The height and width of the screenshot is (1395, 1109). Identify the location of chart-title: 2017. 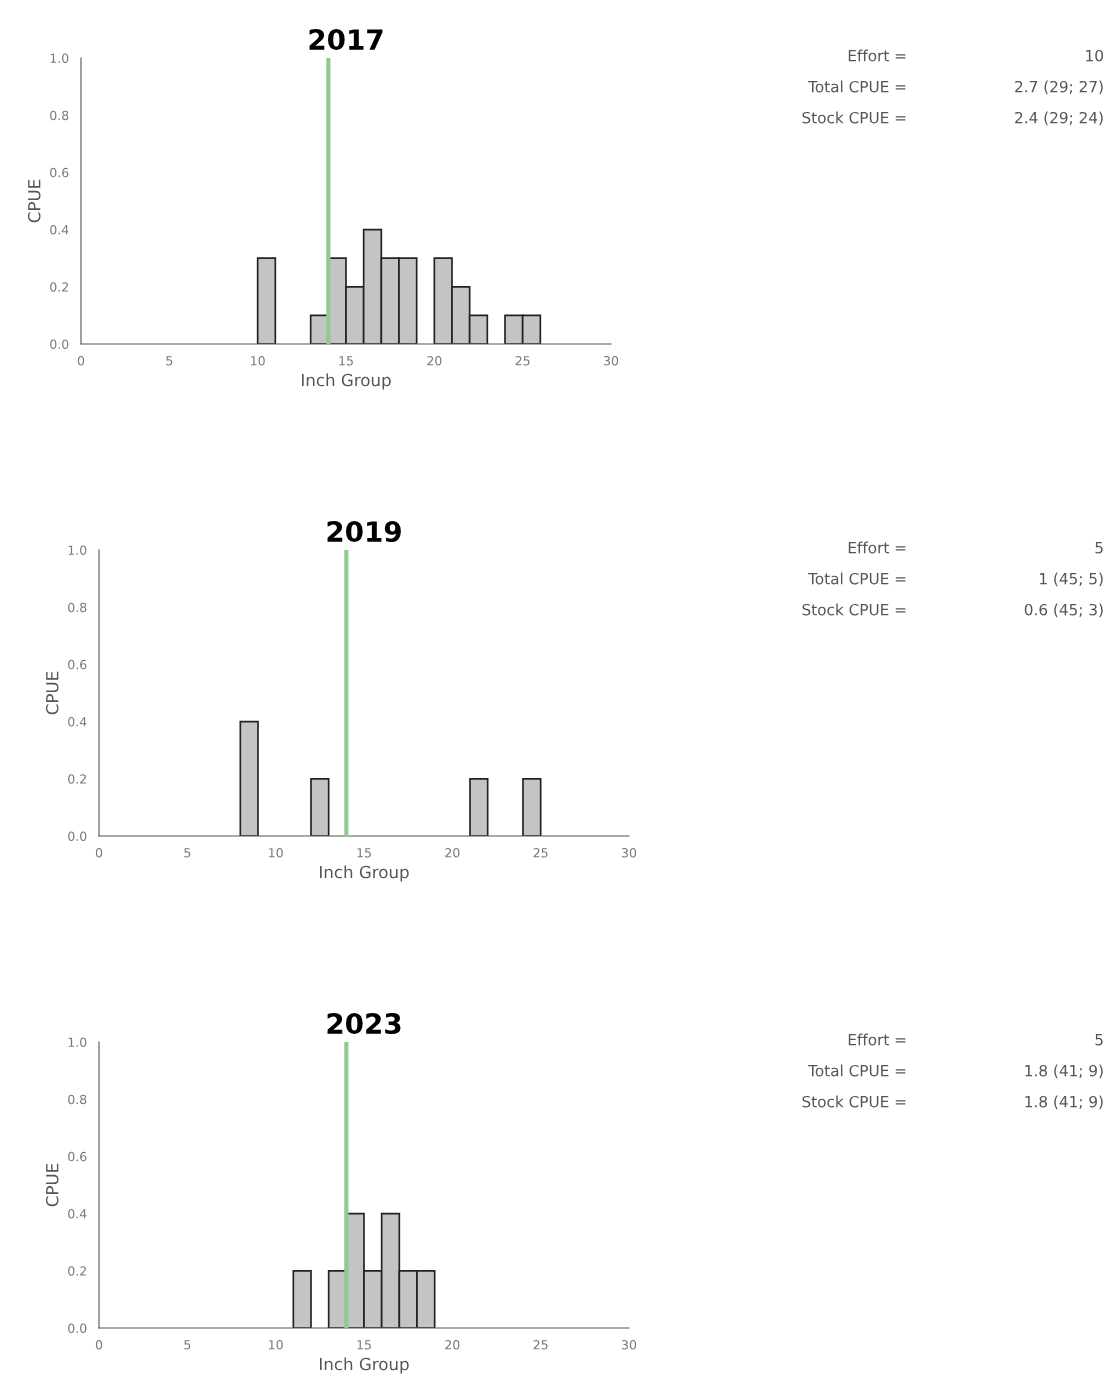
(346, 40).